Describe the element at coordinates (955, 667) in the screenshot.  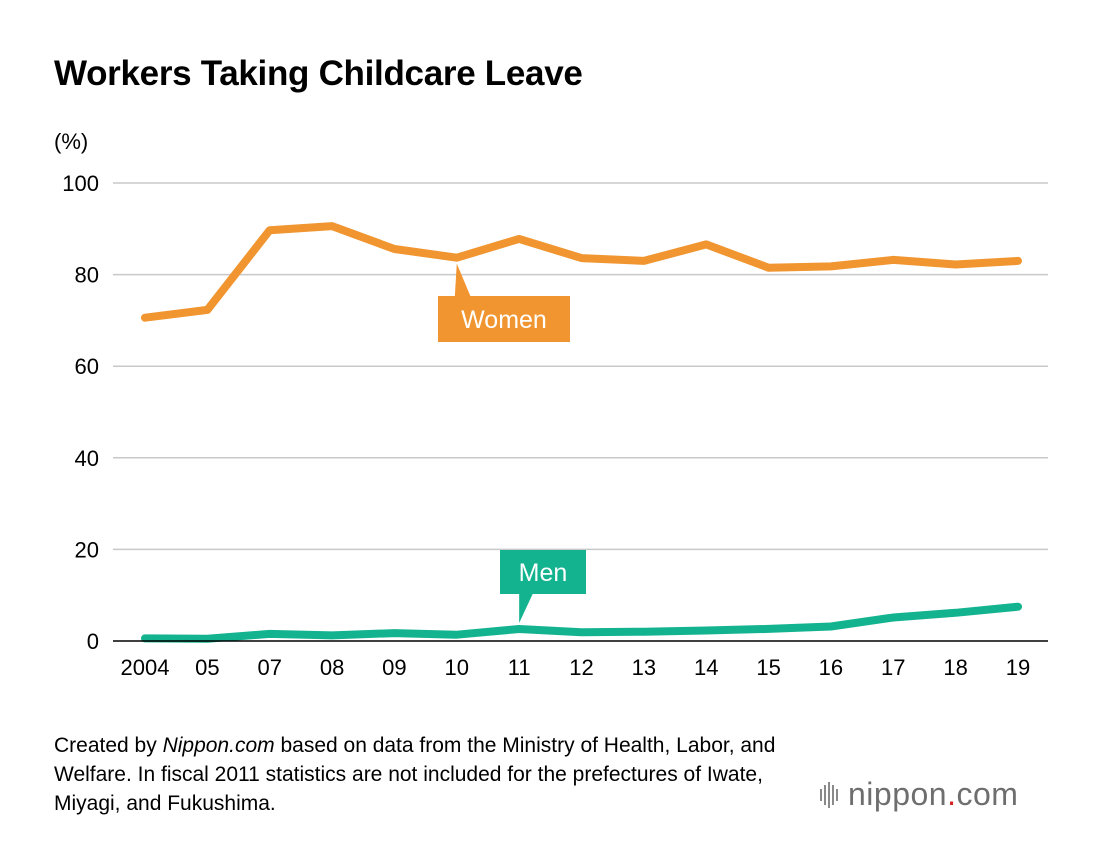
I see `x-tick-label-18: 18` at that location.